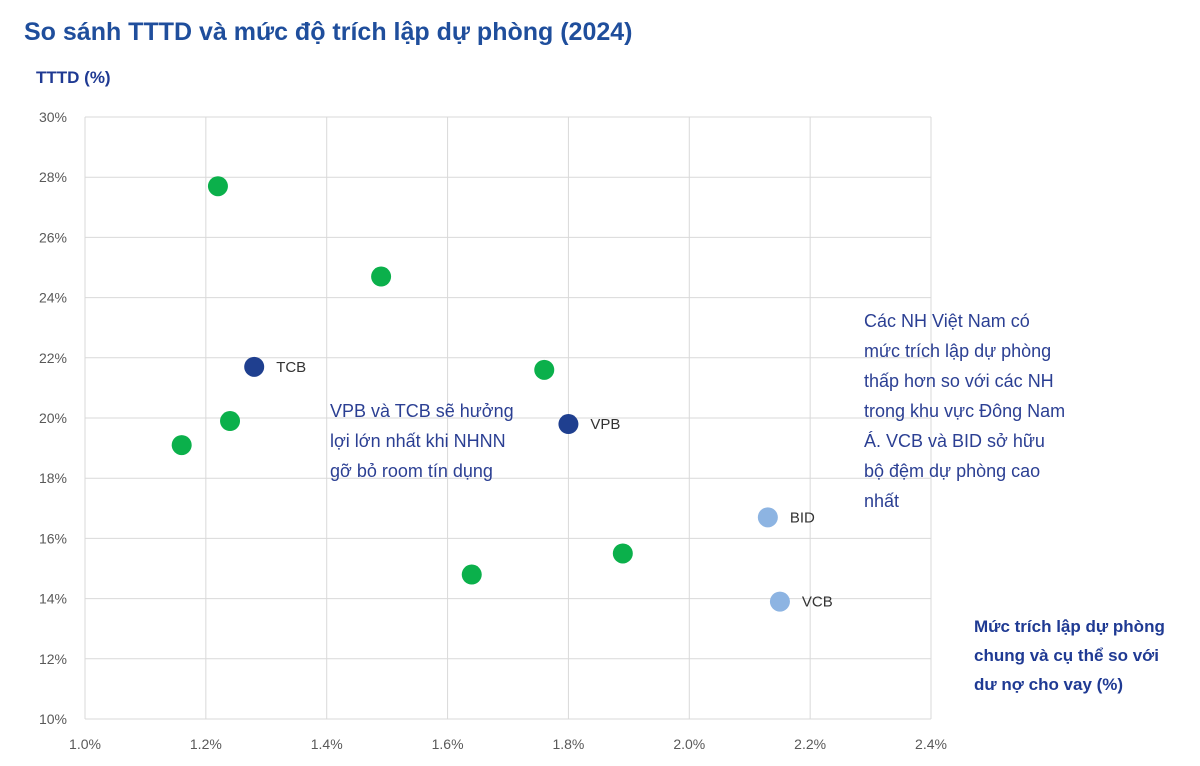 The height and width of the screenshot is (766, 1200). Describe the element at coordinates (53, 358) in the screenshot. I see `y-tick-label: 22%` at that location.